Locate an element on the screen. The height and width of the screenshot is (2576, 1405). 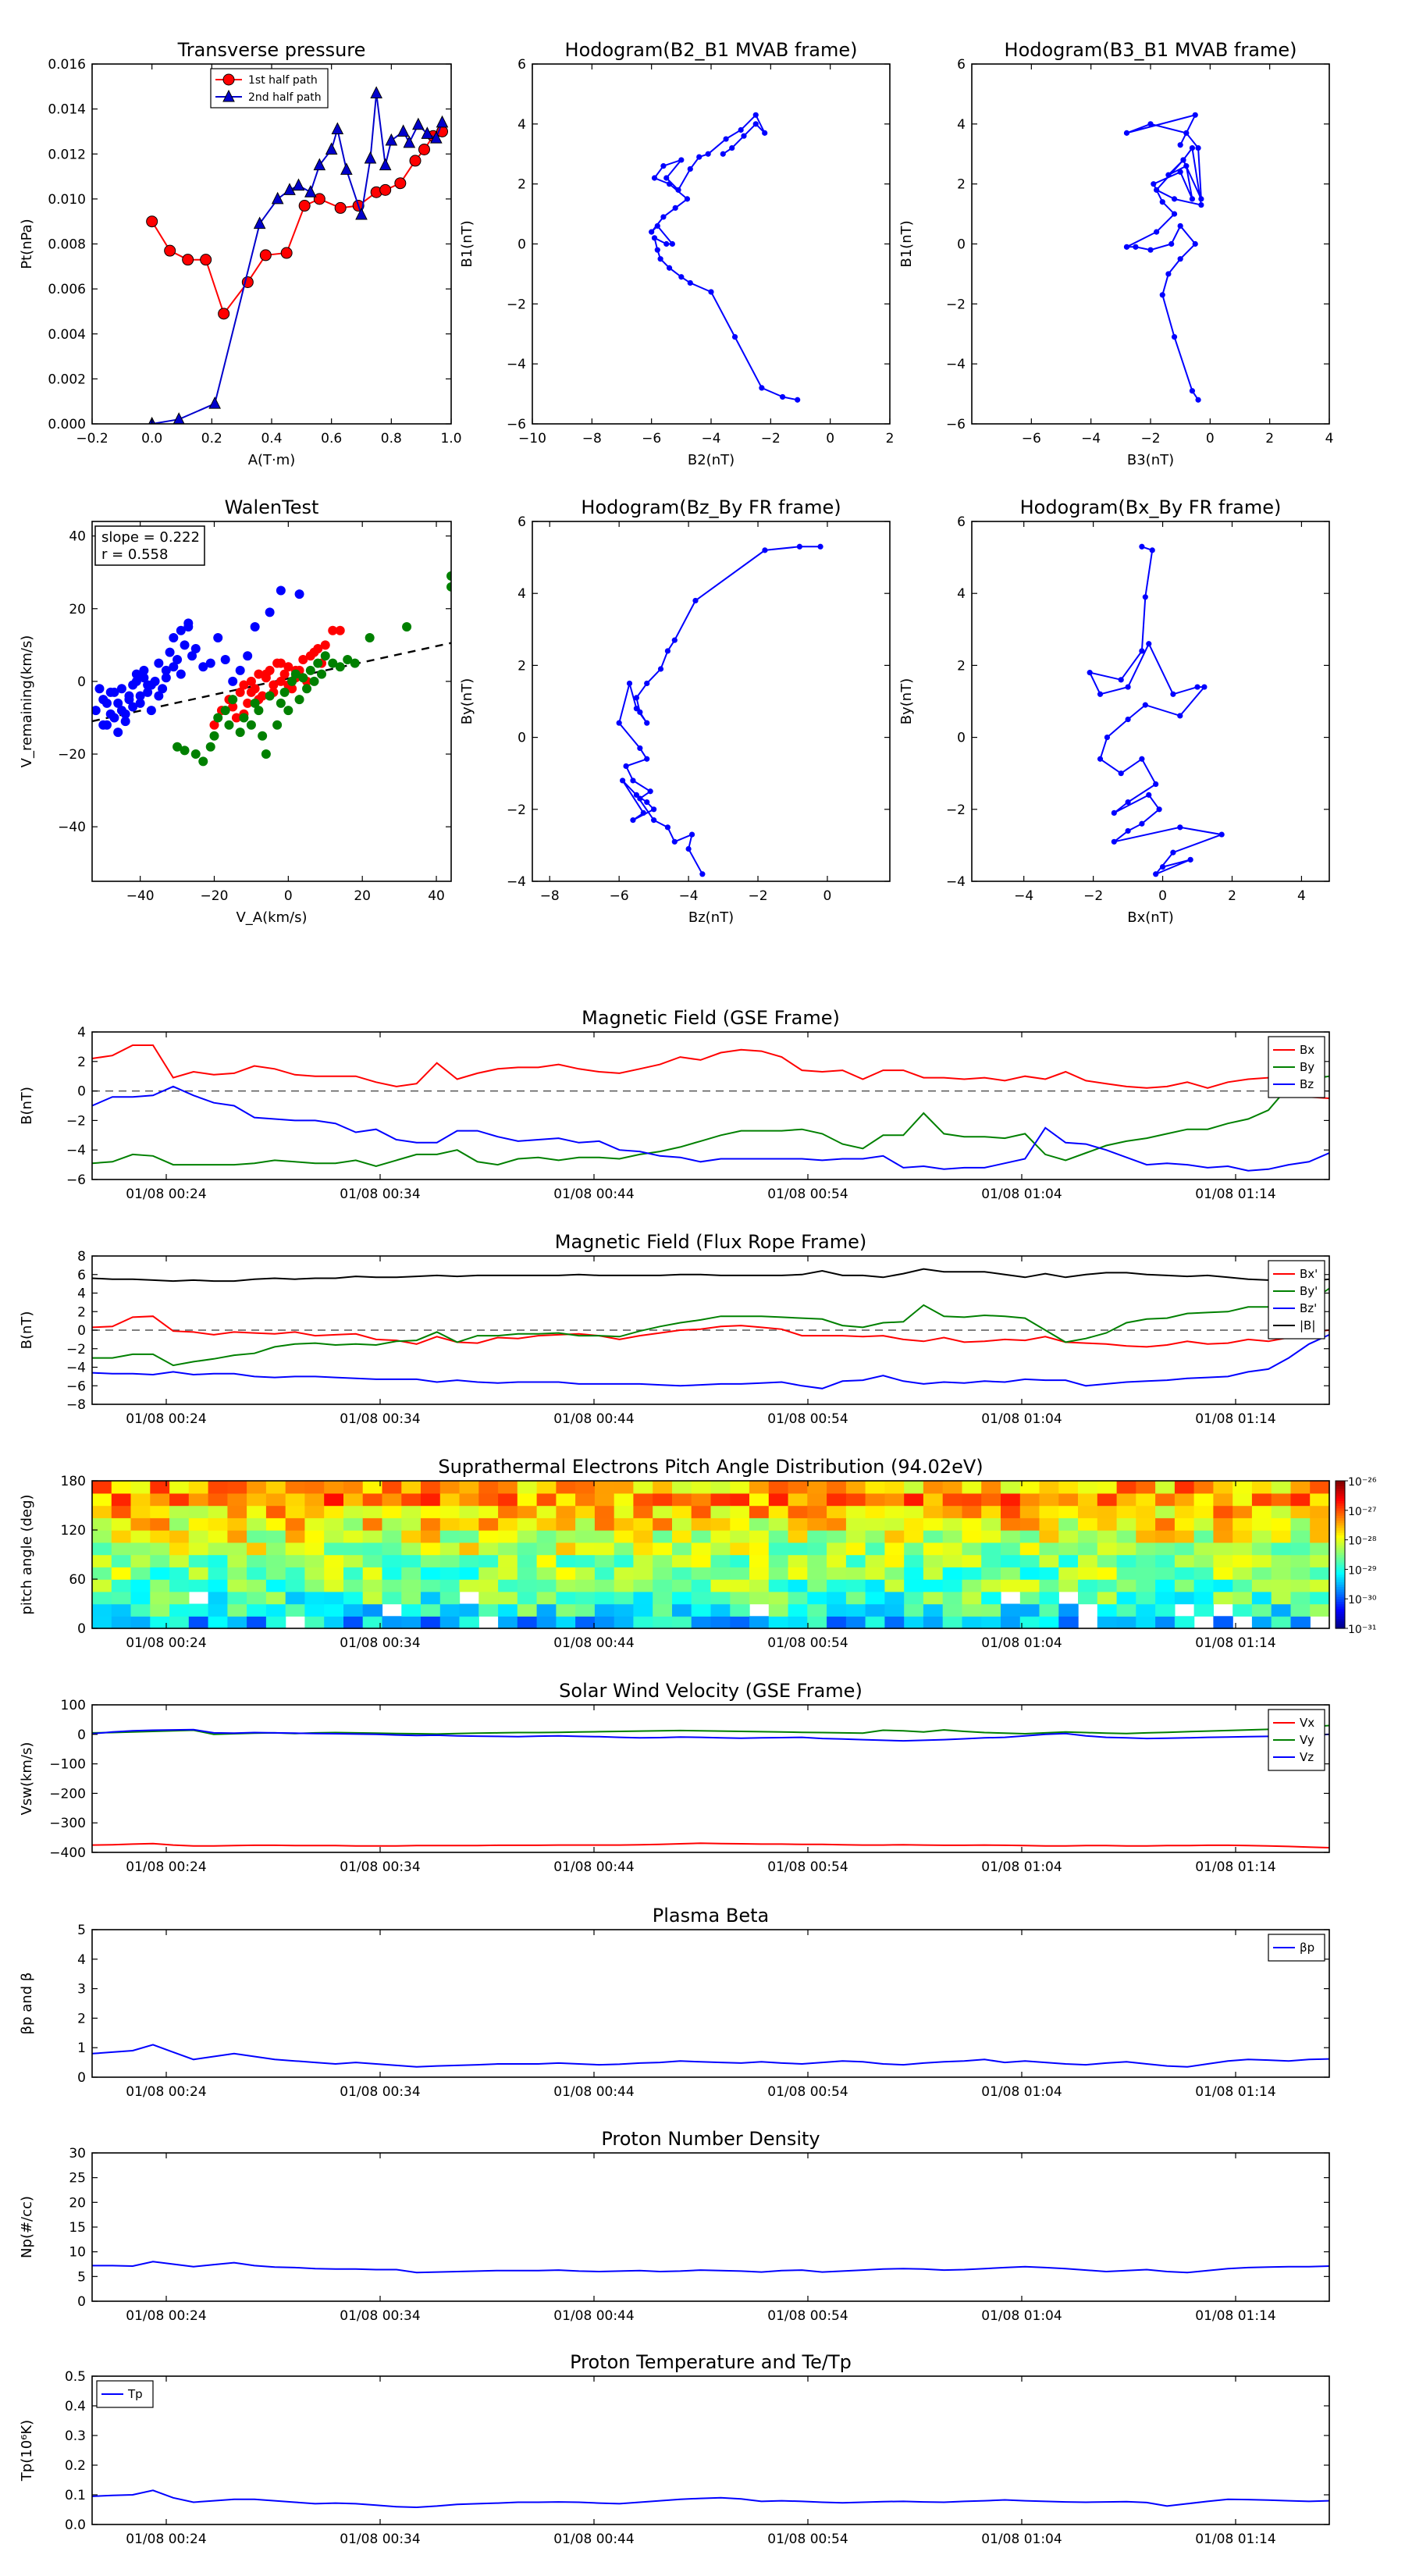
x-tick-label: −0.2 is located at coordinates (92, 439).